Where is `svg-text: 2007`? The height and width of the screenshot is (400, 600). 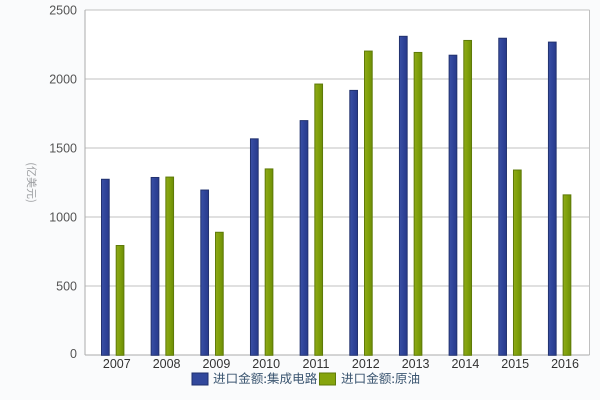
svg-text: 2007 is located at coordinates (117, 364).